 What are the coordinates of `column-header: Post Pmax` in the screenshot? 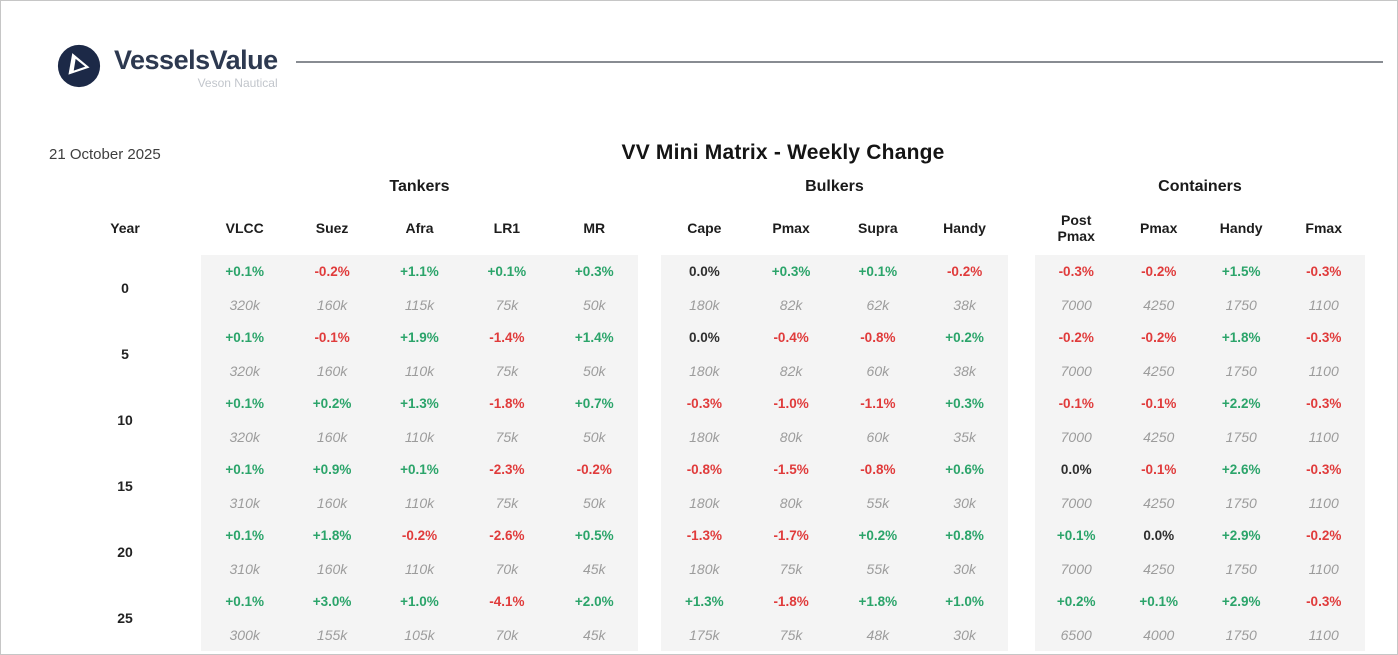 It's located at (1076, 227).